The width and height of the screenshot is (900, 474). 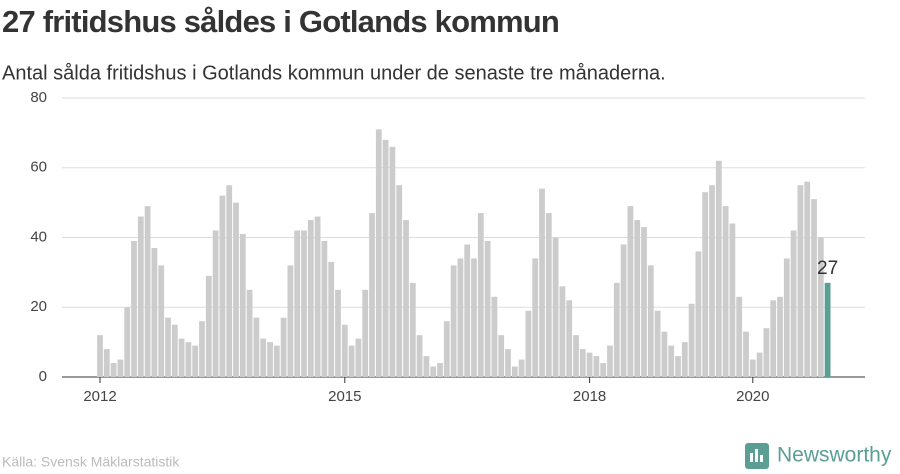 I want to click on x-tick-label: 2015, so click(x=344, y=396).